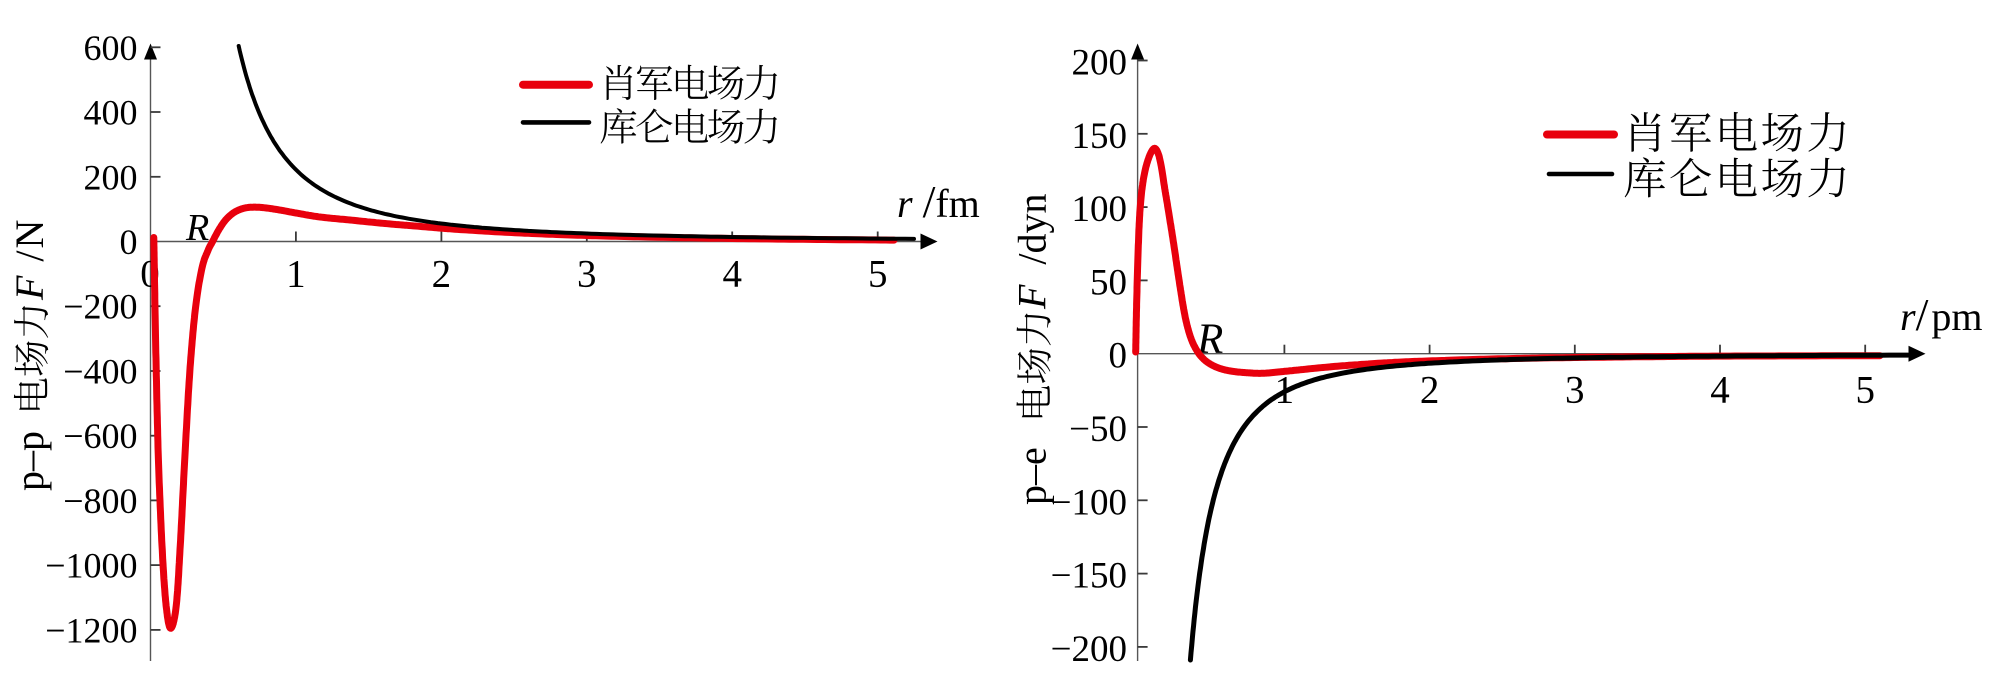 Image resolution: width=2000 pixels, height=683 pixels. Describe the element at coordinates (1941, 314) in the screenshot. I see `svg-text: r/pm` at that location.